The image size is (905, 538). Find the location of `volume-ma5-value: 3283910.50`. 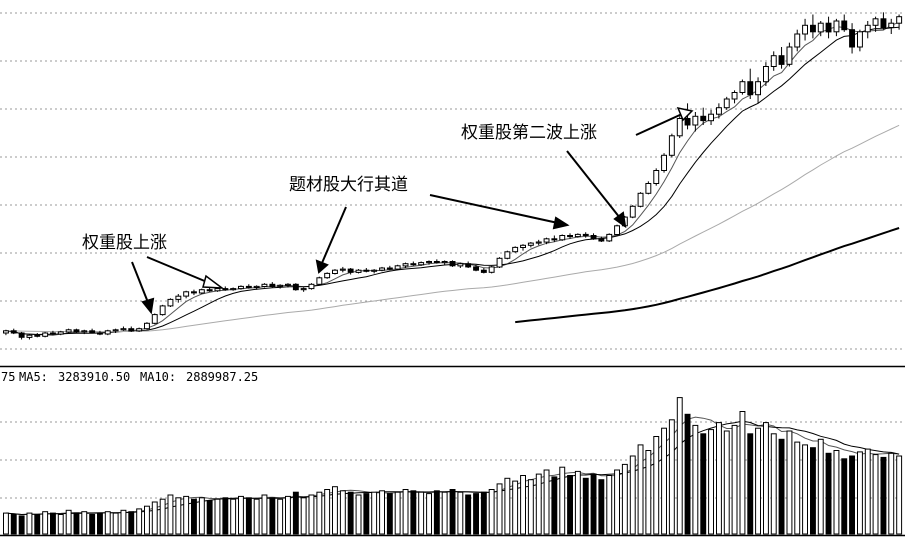

volume-ma5-value: 3283910.50 is located at coordinates (94, 377).